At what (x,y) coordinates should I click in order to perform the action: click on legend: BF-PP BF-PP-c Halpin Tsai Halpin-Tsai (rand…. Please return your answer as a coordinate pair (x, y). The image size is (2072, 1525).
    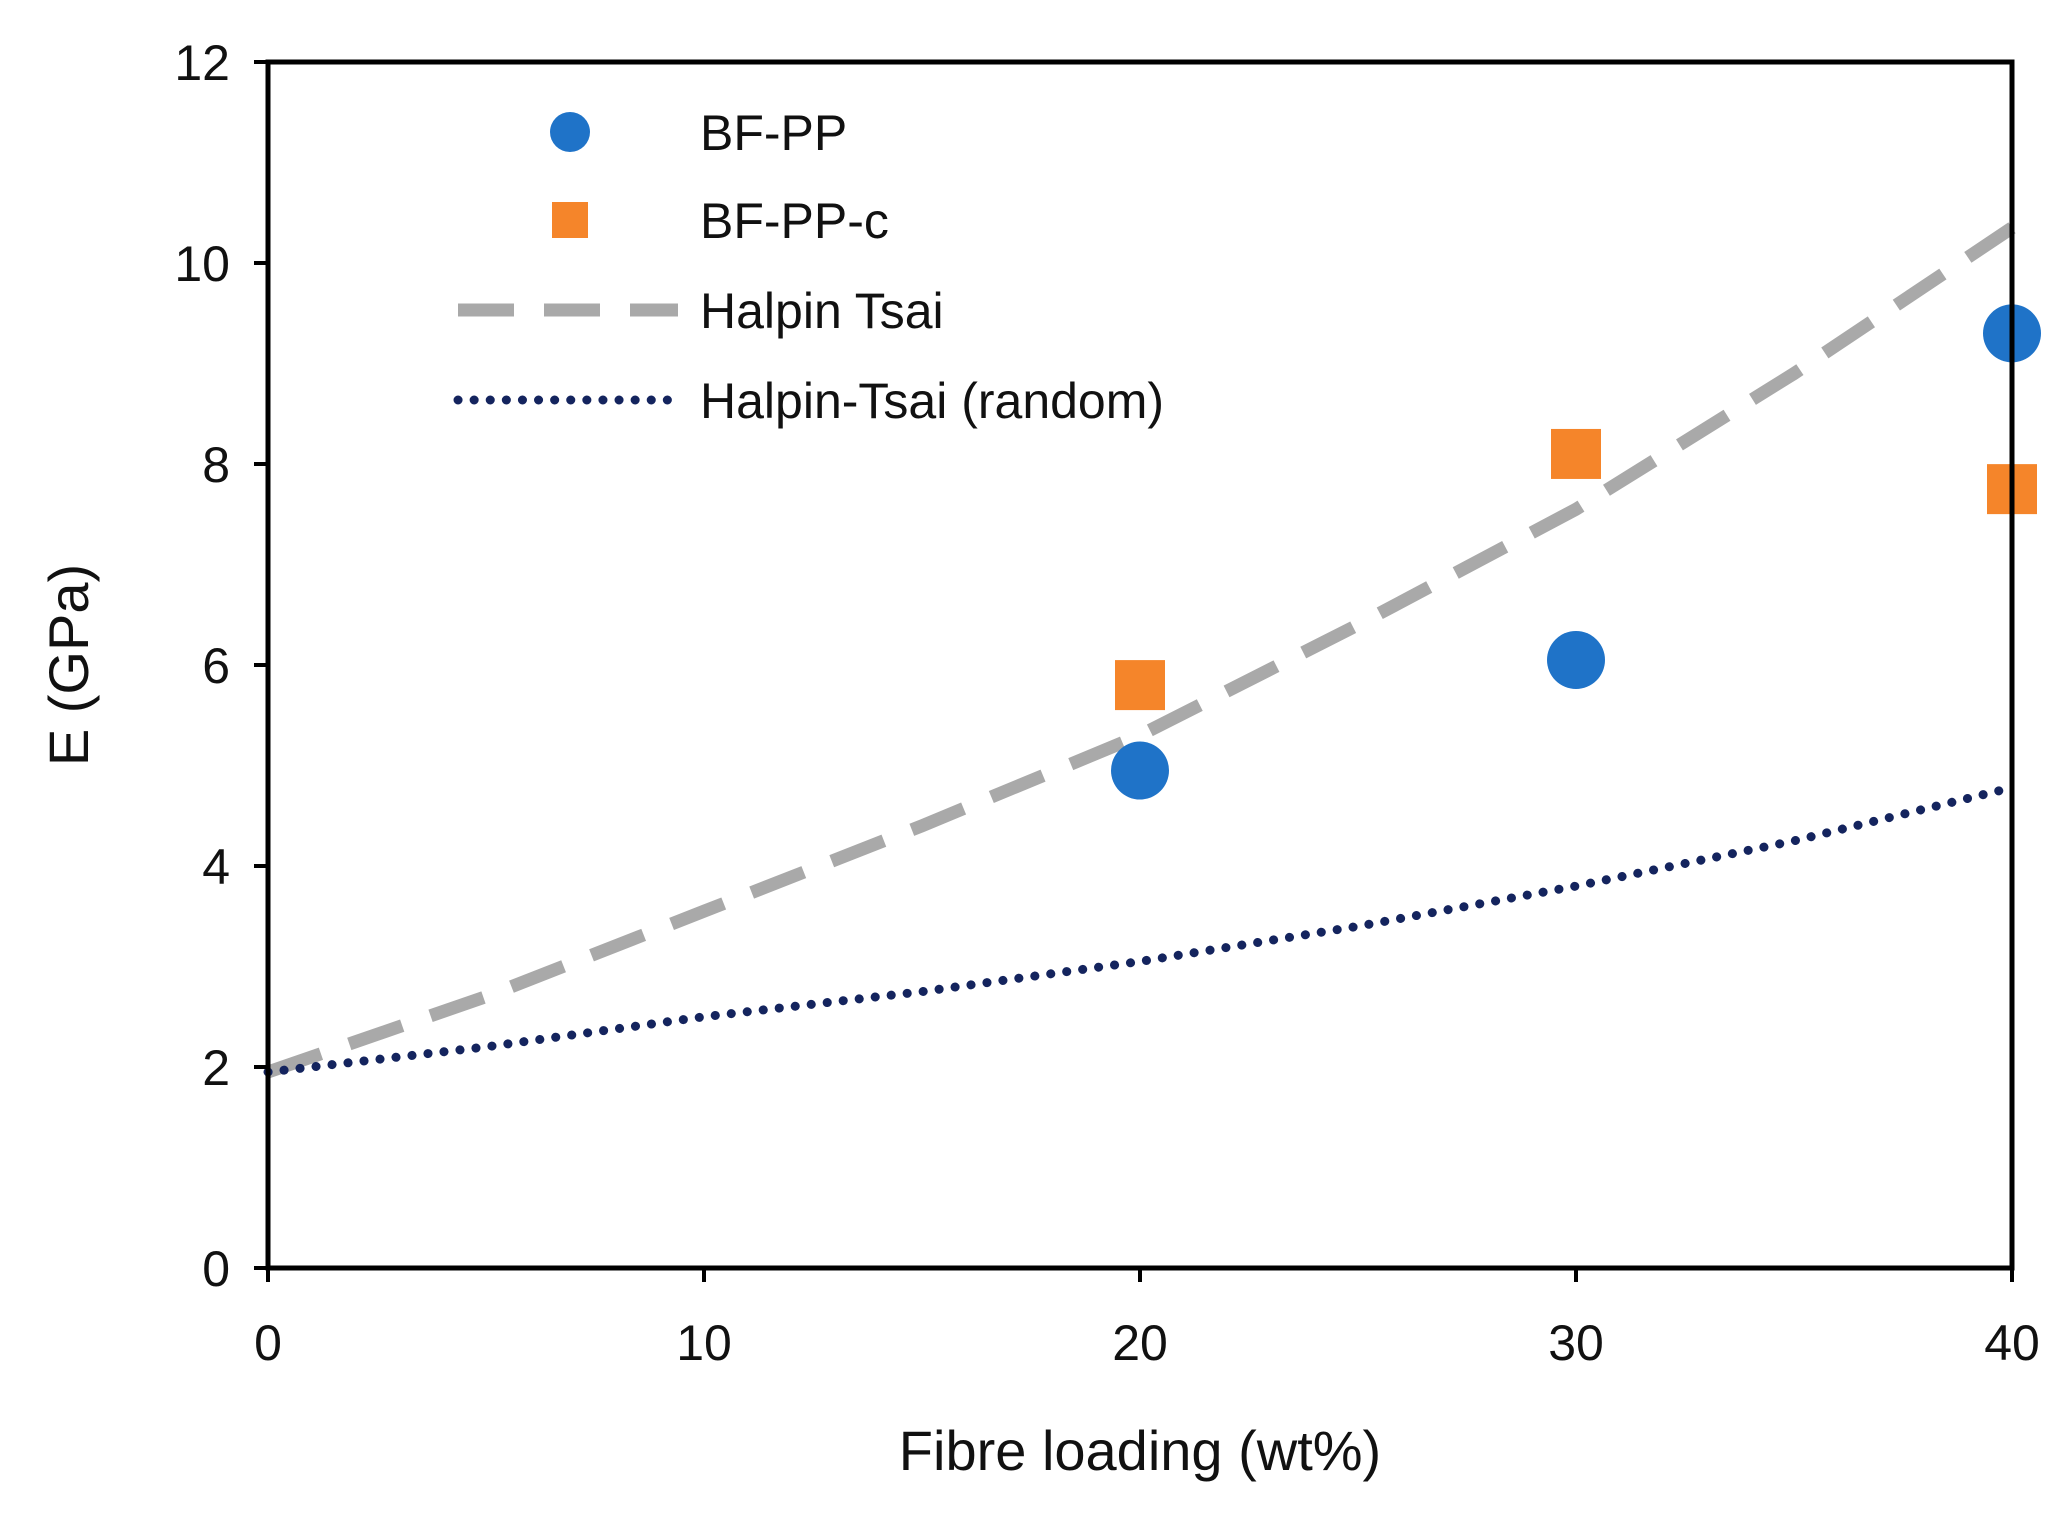
    Looking at the image, I should click on (808, 267).